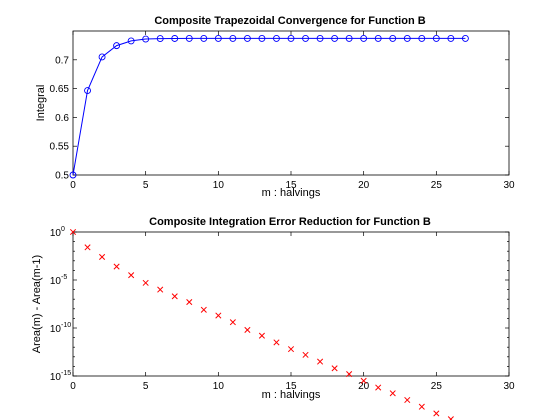 The width and height of the screenshot is (560, 420). I want to click on x-tick-label: 20, so click(364, 386).